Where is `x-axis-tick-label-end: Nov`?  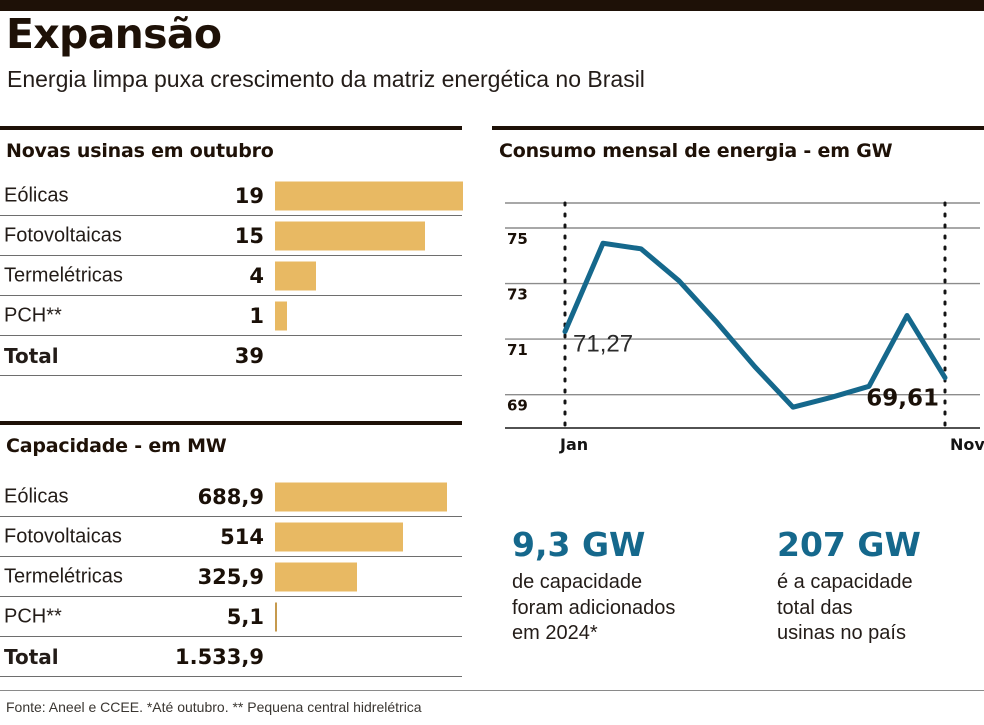 x-axis-tick-label-end: Nov is located at coordinates (967, 444).